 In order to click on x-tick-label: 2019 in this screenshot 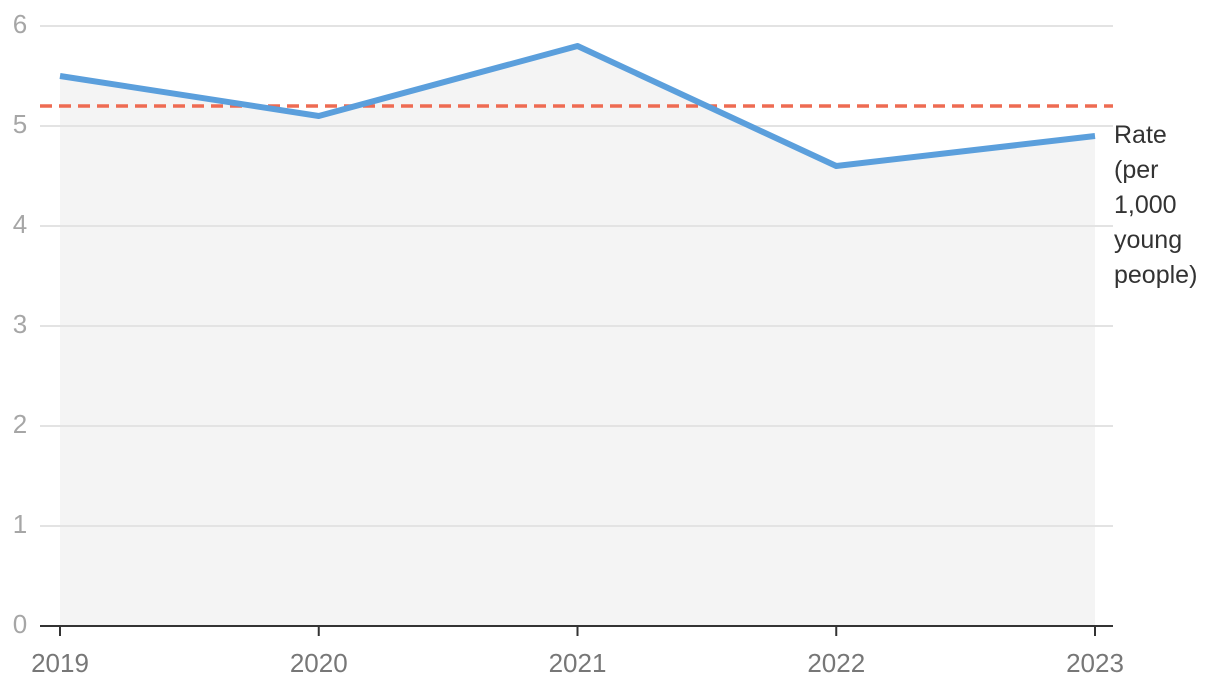, I will do `click(60, 663)`.